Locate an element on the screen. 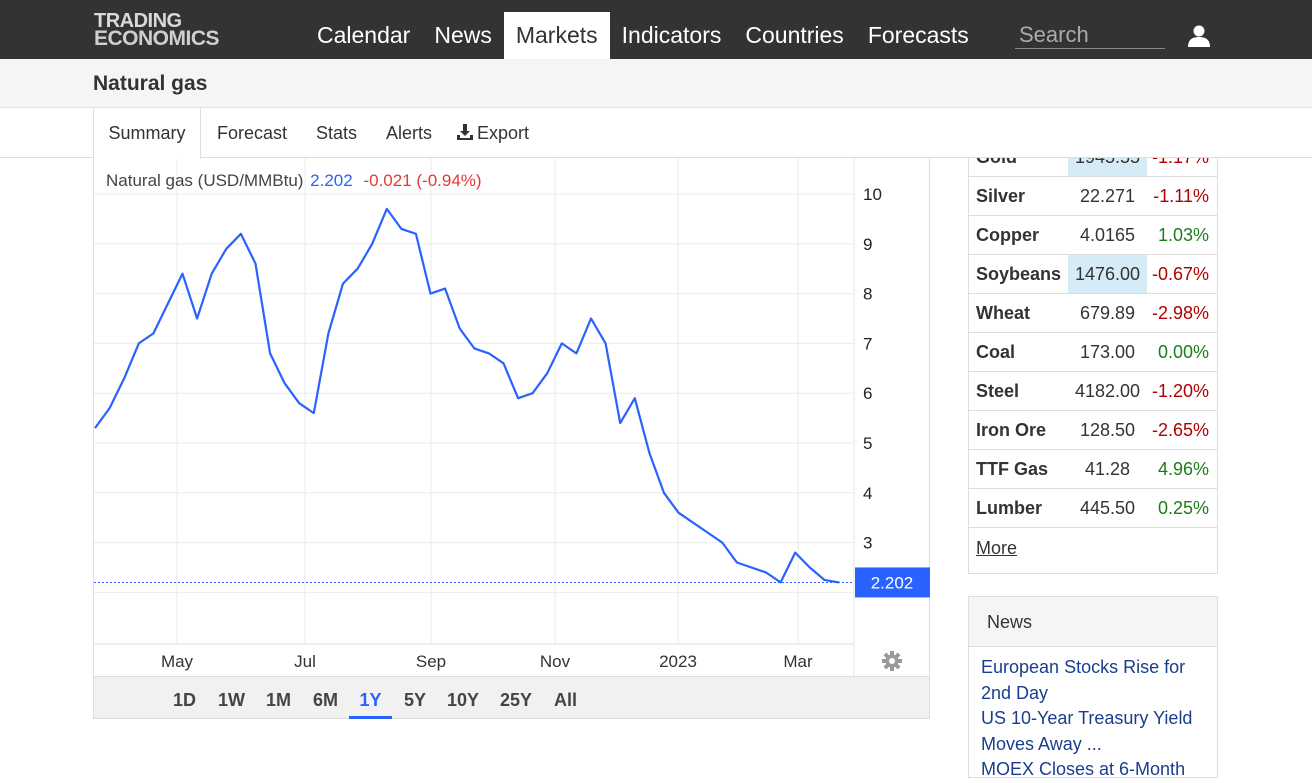  commodity-value: 173.00 is located at coordinates (1107, 352).